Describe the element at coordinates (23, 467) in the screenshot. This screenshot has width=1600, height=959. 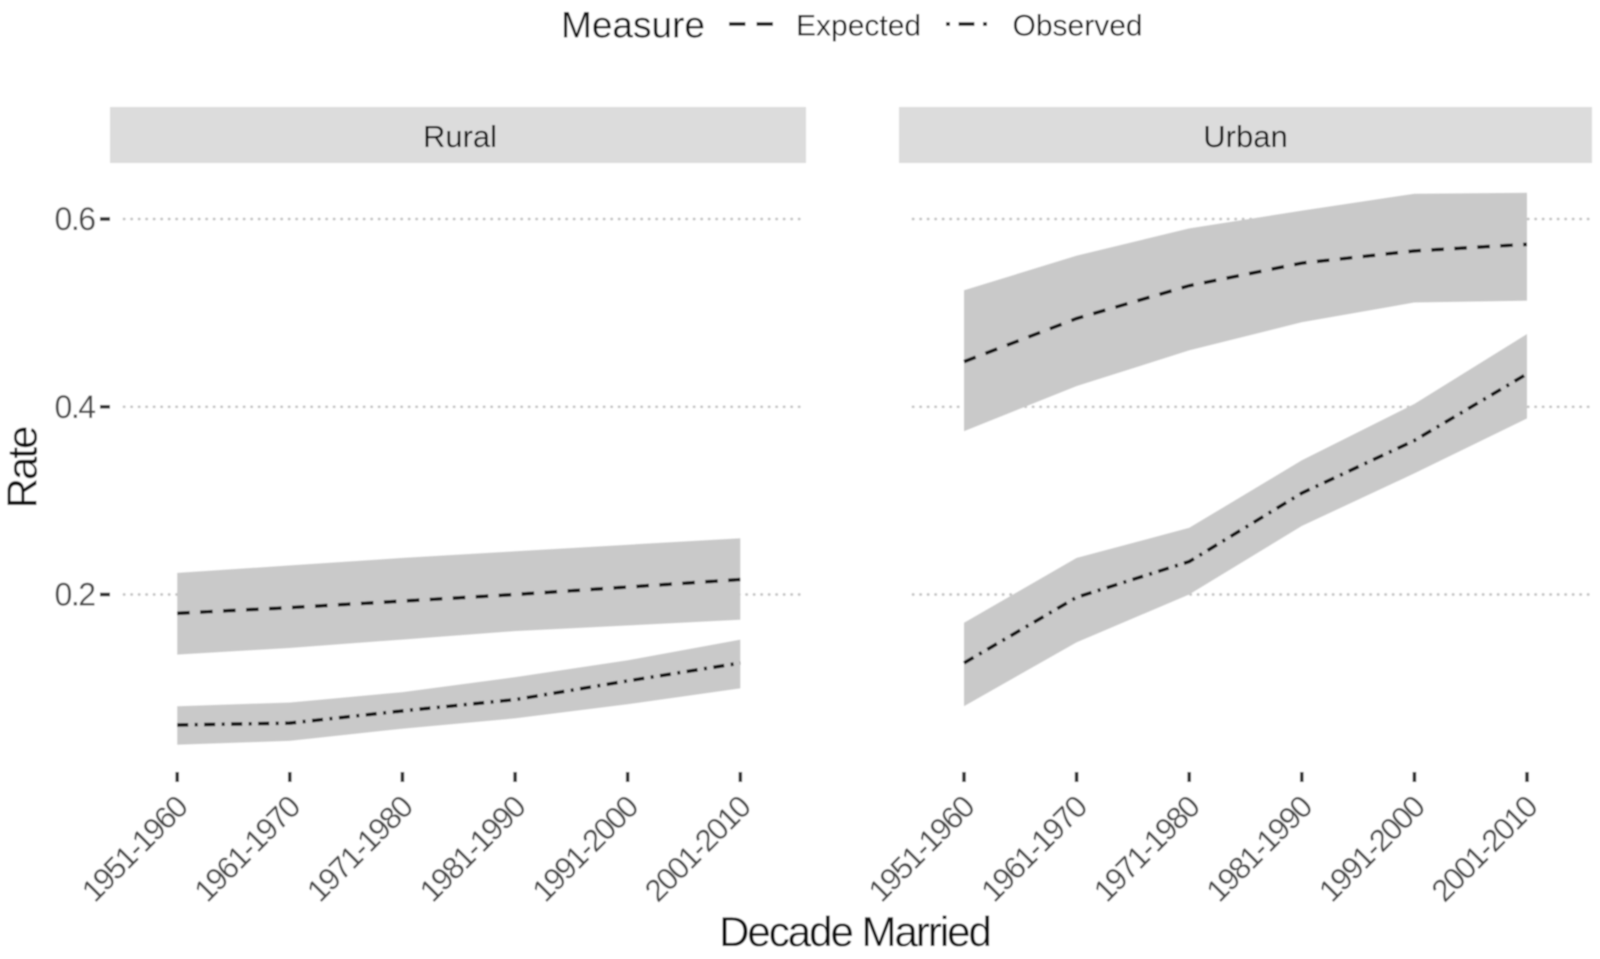
I see `svg-text: Rate` at that location.